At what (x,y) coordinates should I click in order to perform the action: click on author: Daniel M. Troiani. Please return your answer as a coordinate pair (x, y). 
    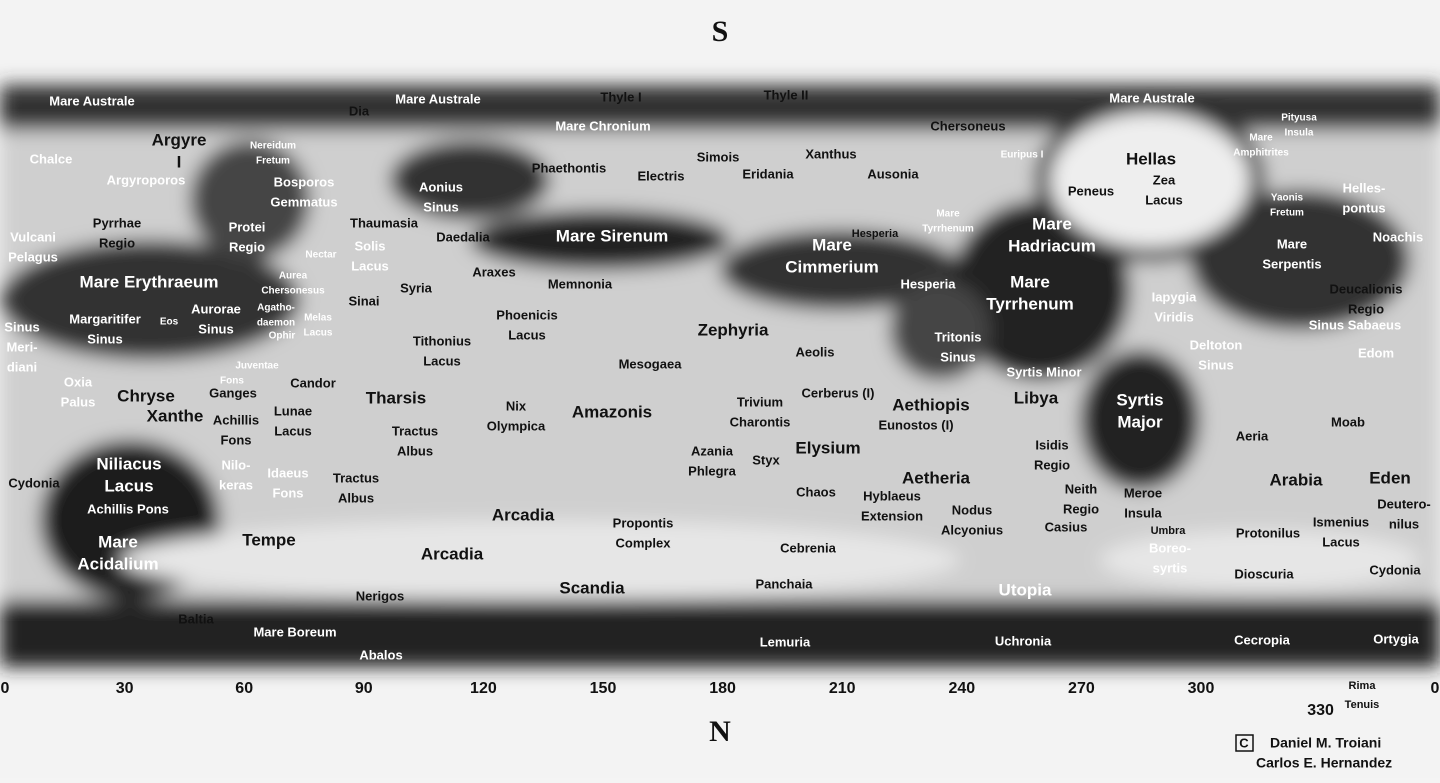
    Looking at the image, I should click on (1325, 743).